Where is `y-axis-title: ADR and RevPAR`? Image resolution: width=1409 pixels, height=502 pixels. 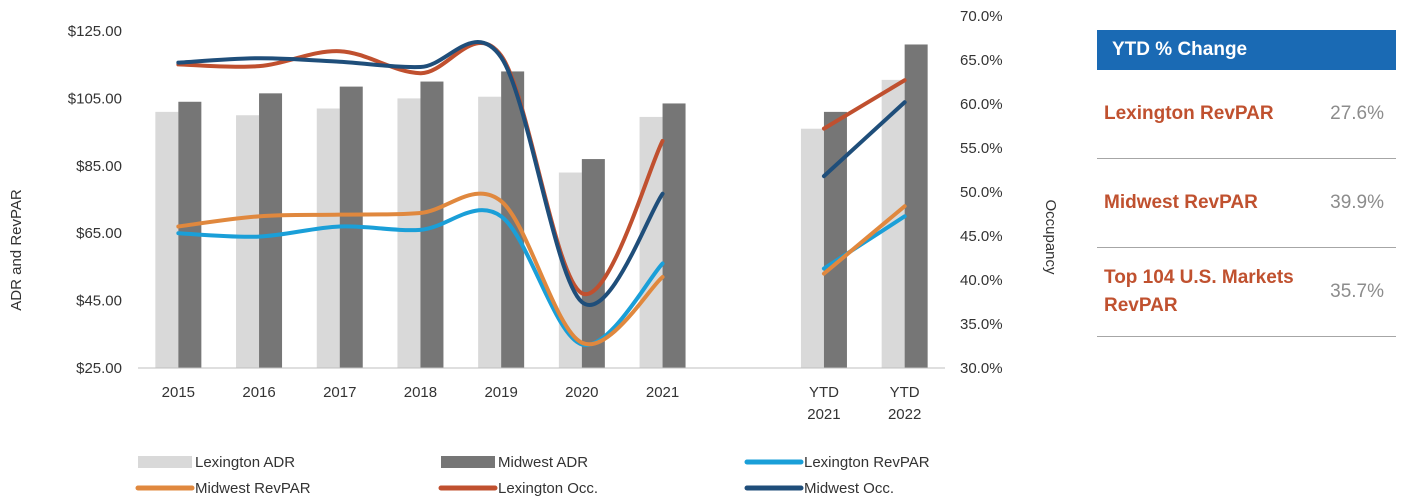
y-axis-title: ADR and RevPAR is located at coordinates (16, 250).